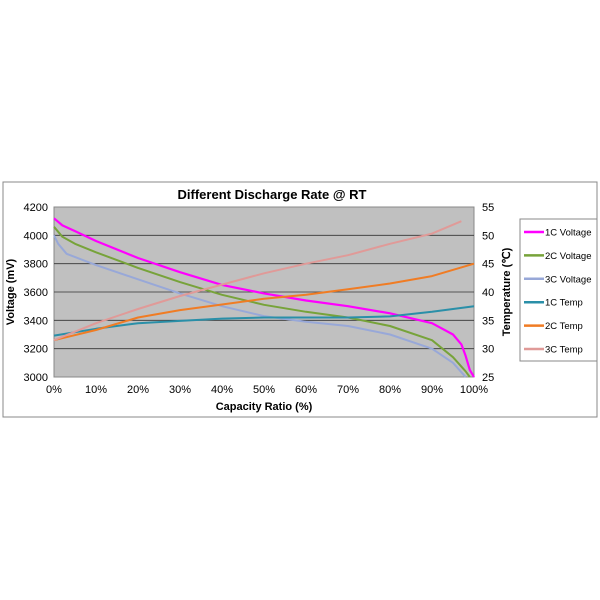 The image size is (600, 600). Describe the element at coordinates (390, 390) in the screenshot. I see `x-tick-label: 80%` at that location.